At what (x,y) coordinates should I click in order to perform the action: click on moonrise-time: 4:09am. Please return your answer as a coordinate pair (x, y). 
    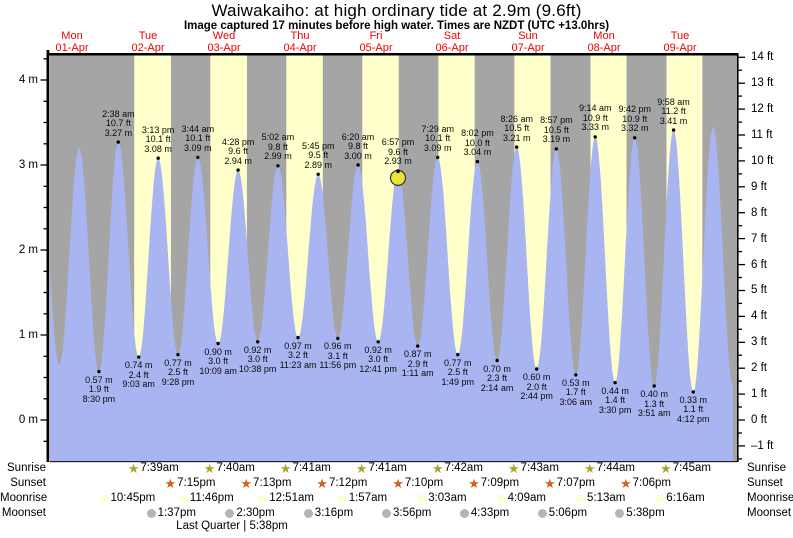
    Looking at the image, I should click on (521, 498).